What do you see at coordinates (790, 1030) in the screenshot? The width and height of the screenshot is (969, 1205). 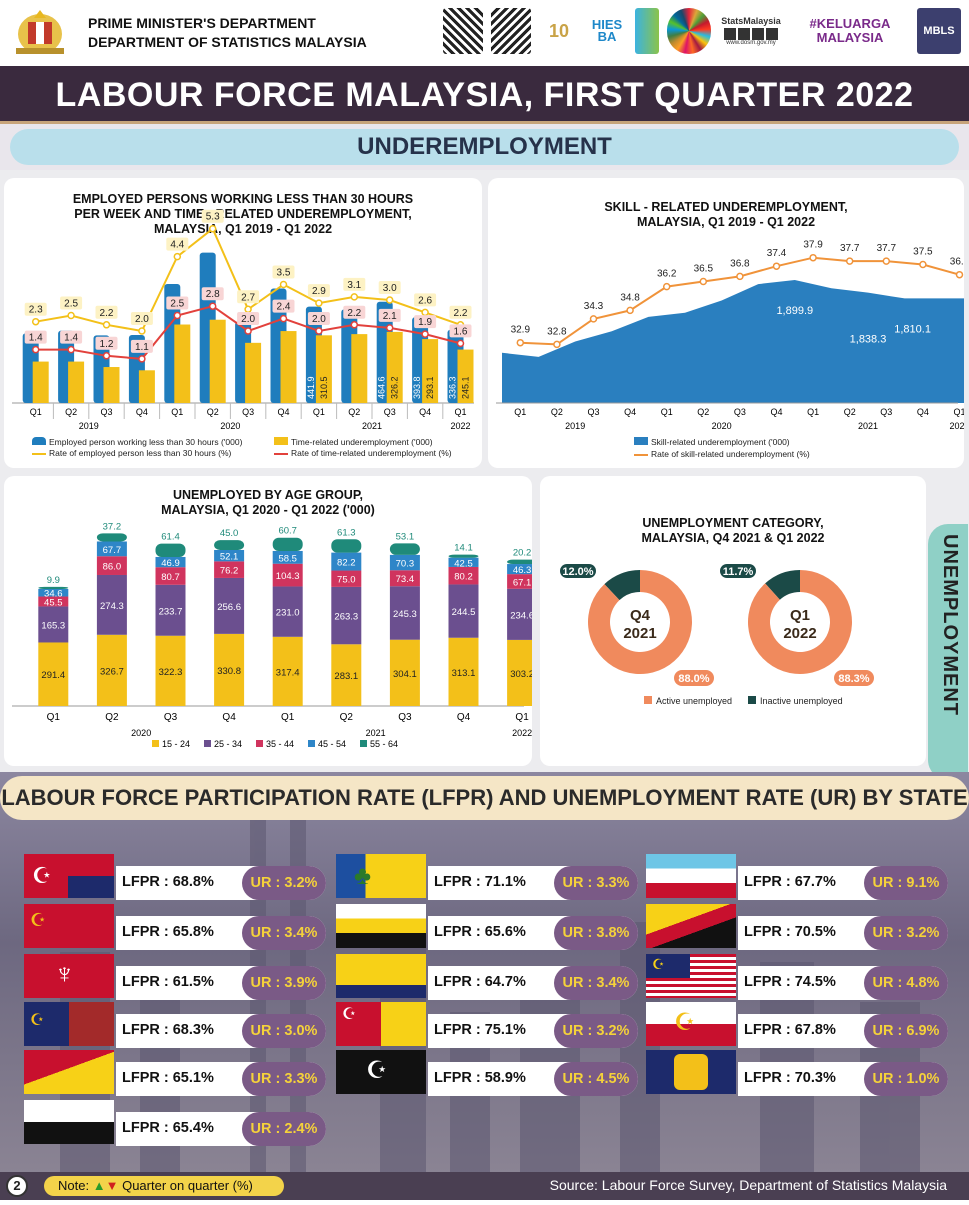 I see `lfpr-value: LFPR : 67.8%` at bounding box center [790, 1030].